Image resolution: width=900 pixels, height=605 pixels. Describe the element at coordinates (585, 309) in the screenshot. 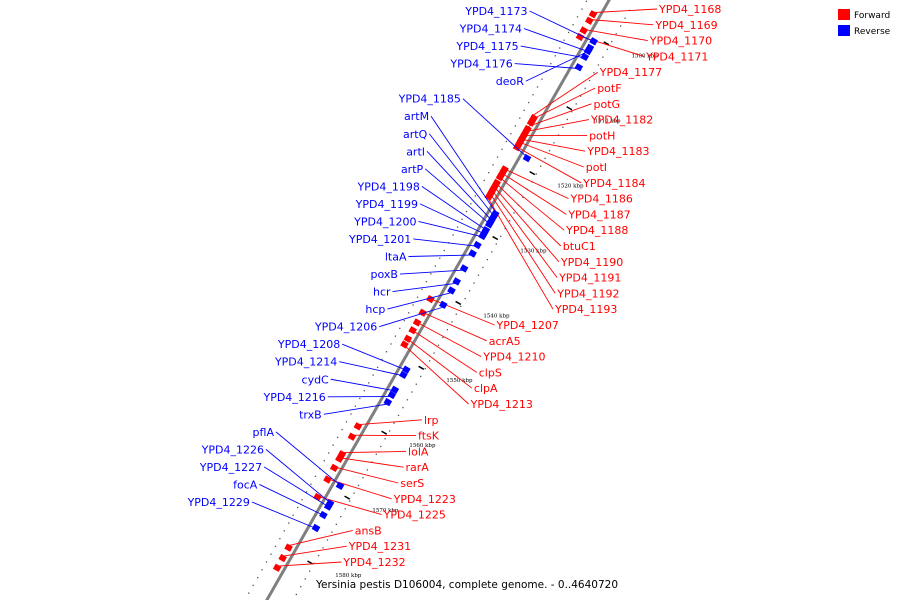

I see `gene-label-YPD4_1193: YPD4_1193` at that location.